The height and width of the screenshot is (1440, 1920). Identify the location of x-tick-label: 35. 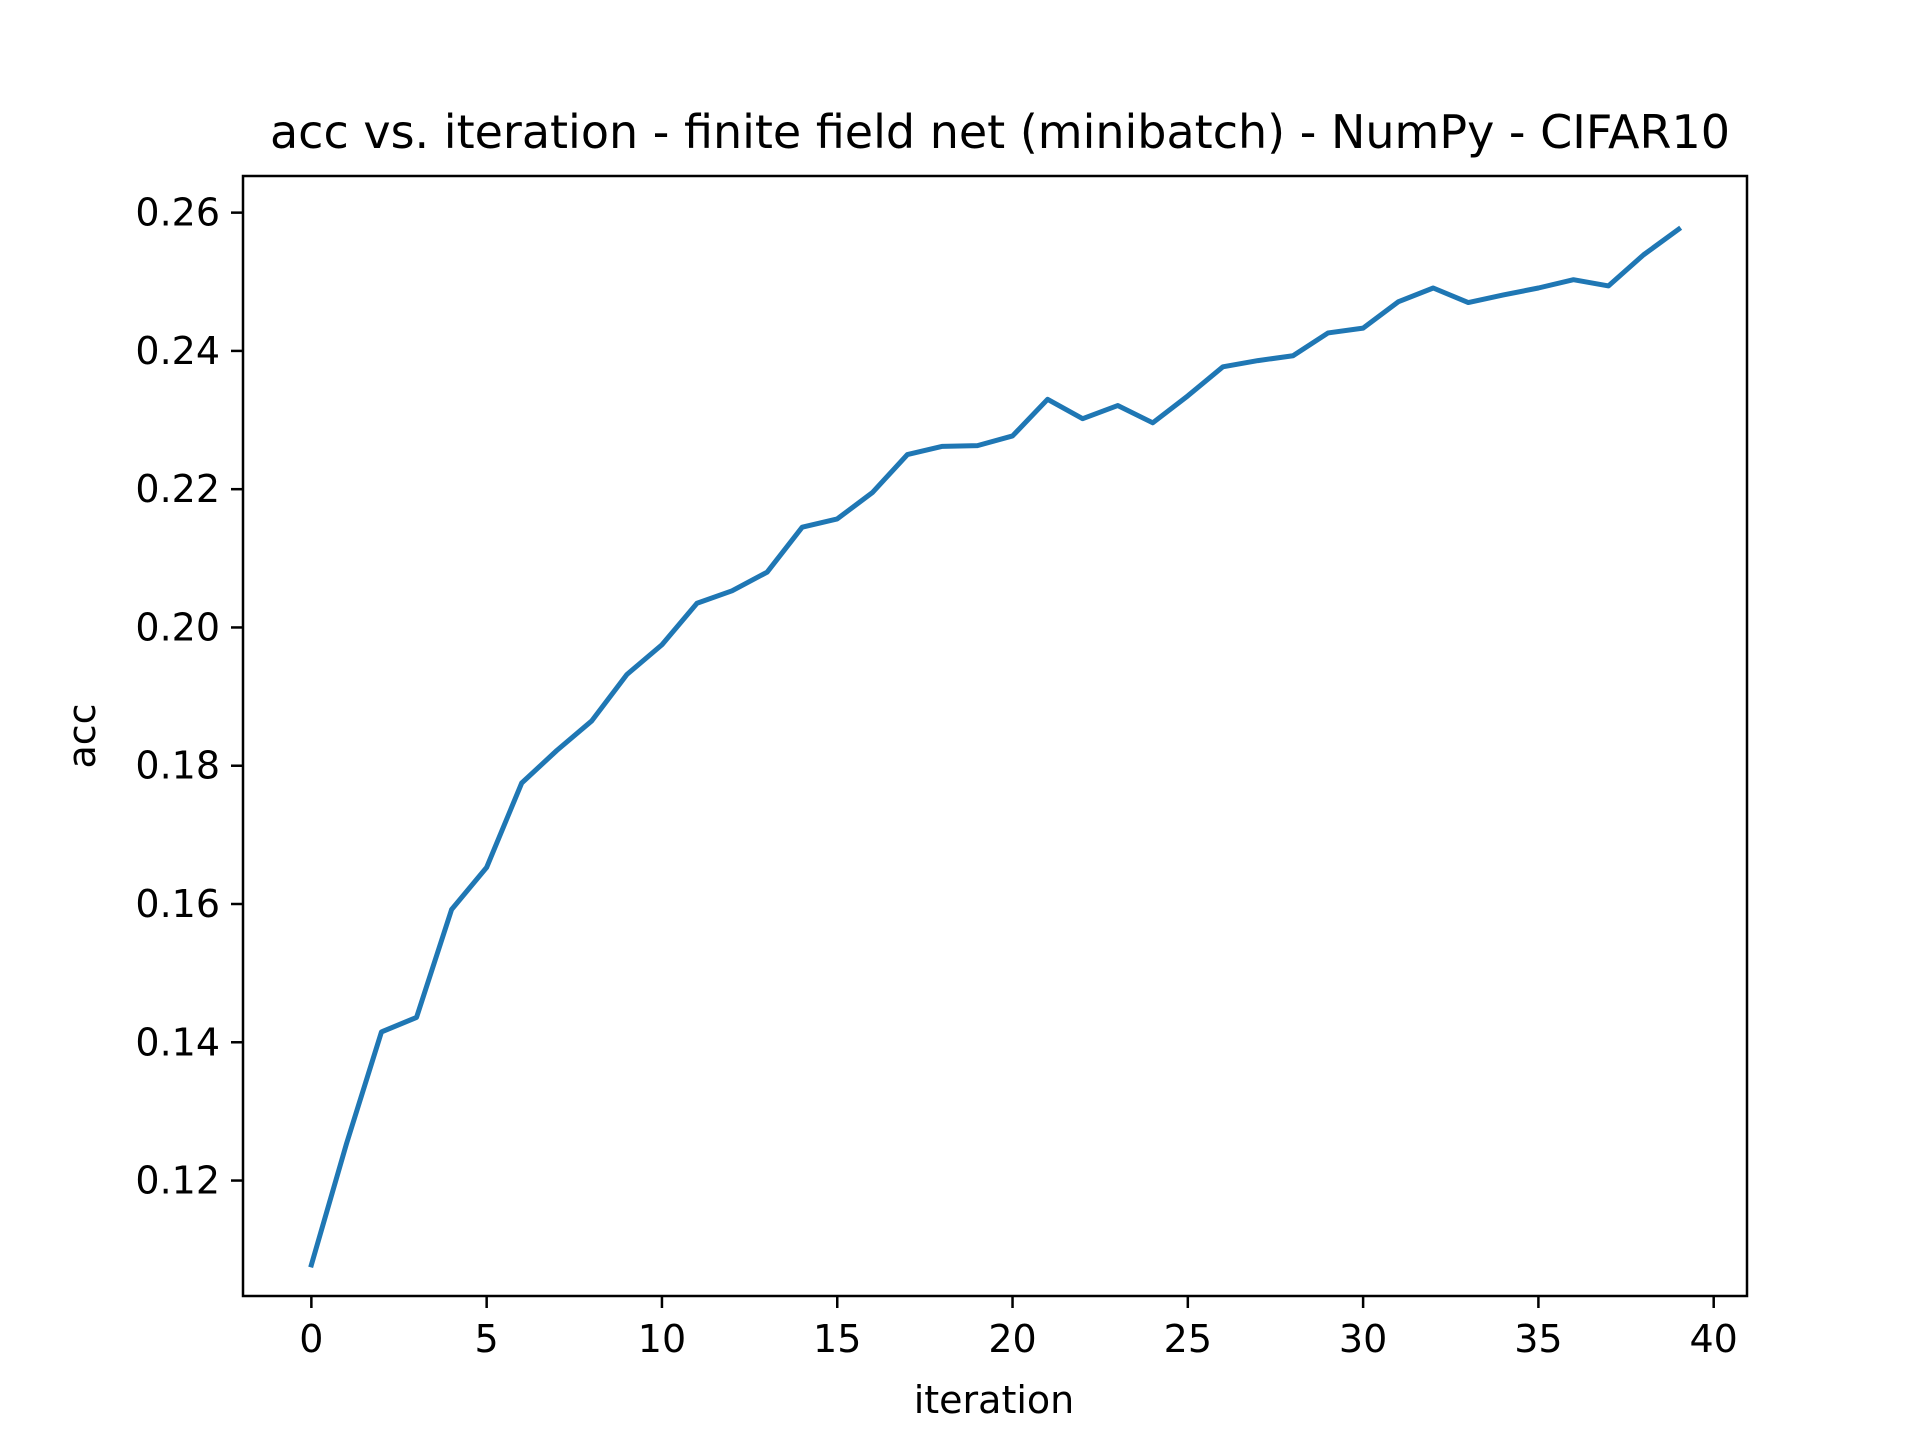
(1538, 1339).